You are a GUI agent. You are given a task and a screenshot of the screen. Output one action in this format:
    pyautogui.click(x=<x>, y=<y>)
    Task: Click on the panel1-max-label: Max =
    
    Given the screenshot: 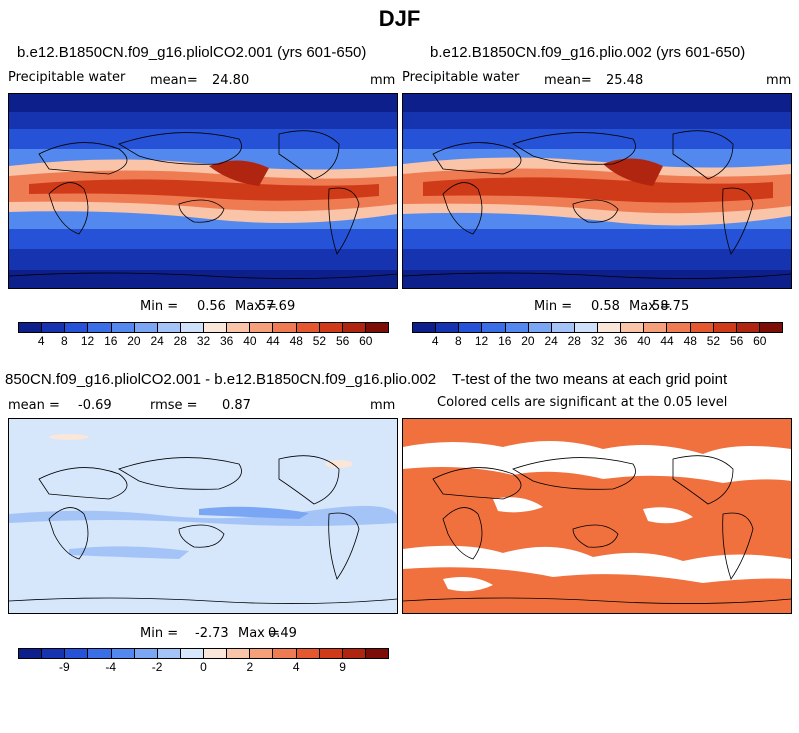 What is the action you would take?
    pyautogui.click(x=256, y=306)
    